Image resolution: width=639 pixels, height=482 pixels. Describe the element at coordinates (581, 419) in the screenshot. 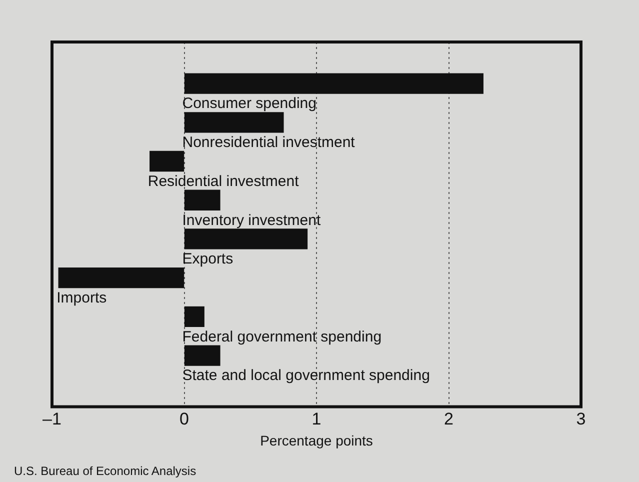

I see `x-tick-label: 3` at that location.